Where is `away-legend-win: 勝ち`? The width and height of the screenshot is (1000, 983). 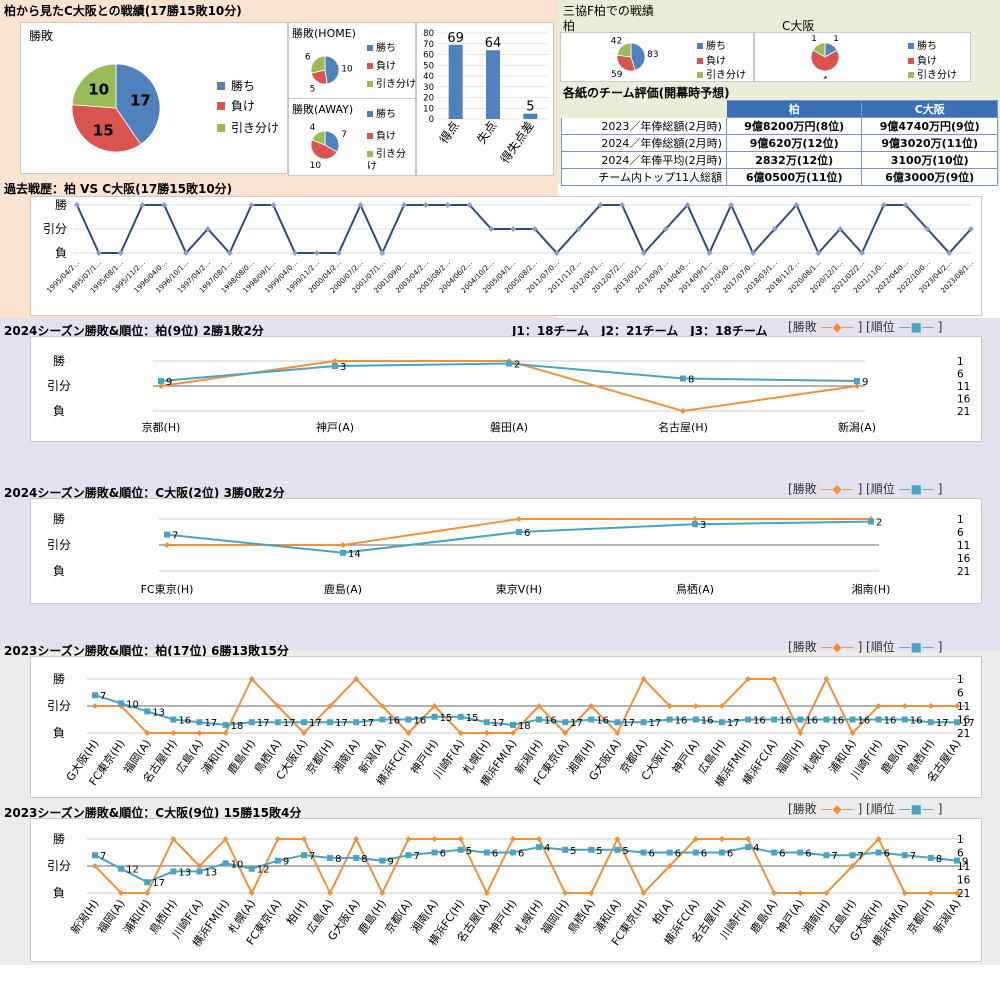
away-legend-win: 勝ち is located at coordinates (381, 112).